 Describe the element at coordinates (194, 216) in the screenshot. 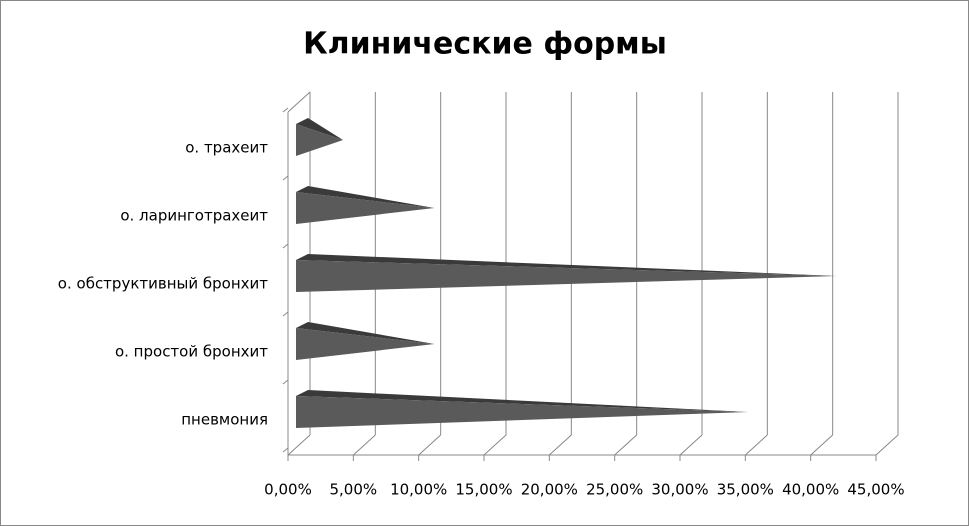

I see `y-tick-label: о. ларинготрахеит` at that location.